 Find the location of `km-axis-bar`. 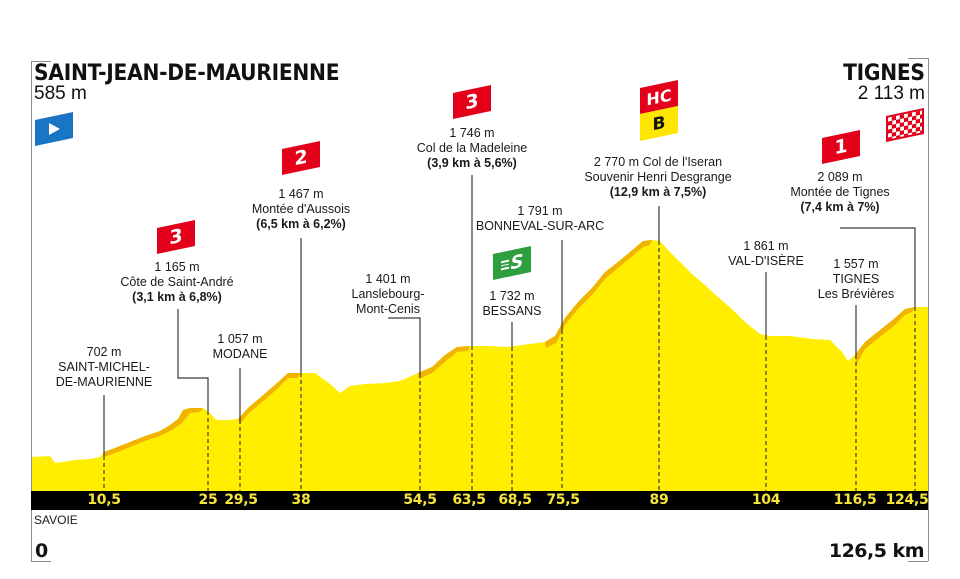

km-axis-bar is located at coordinates (479, 500).